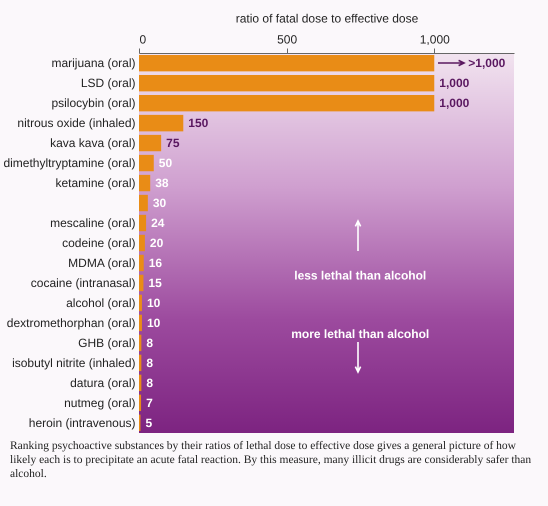 Image resolution: width=548 pixels, height=506 pixels. What do you see at coordinates (287, 39) in the screenshot?
I see `x-tick-label: 500` at bounding box center [287, 39].